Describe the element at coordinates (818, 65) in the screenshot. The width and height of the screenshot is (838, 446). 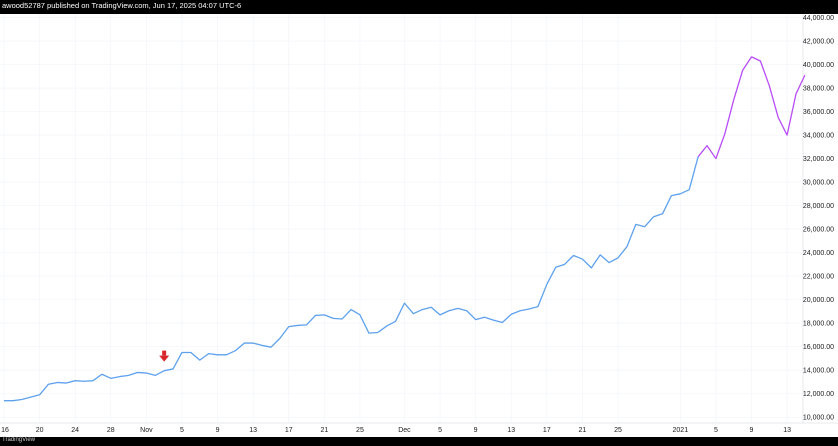
I see `y-tick-label: 40,000.00` at that location.